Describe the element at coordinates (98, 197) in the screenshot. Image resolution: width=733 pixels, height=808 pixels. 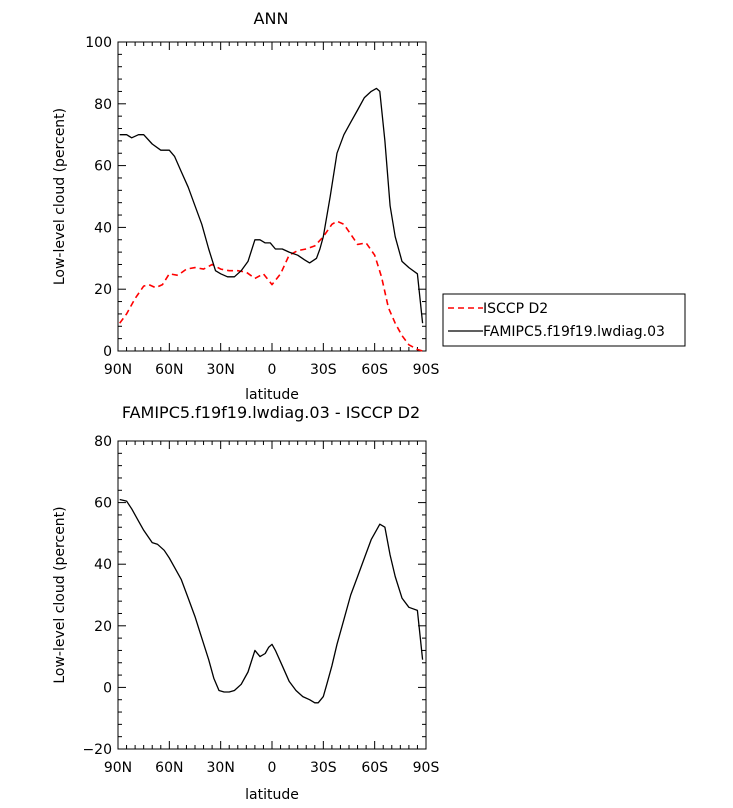
I see `top-y-tick-labels: 0 20 40 60 80 100` at that location.